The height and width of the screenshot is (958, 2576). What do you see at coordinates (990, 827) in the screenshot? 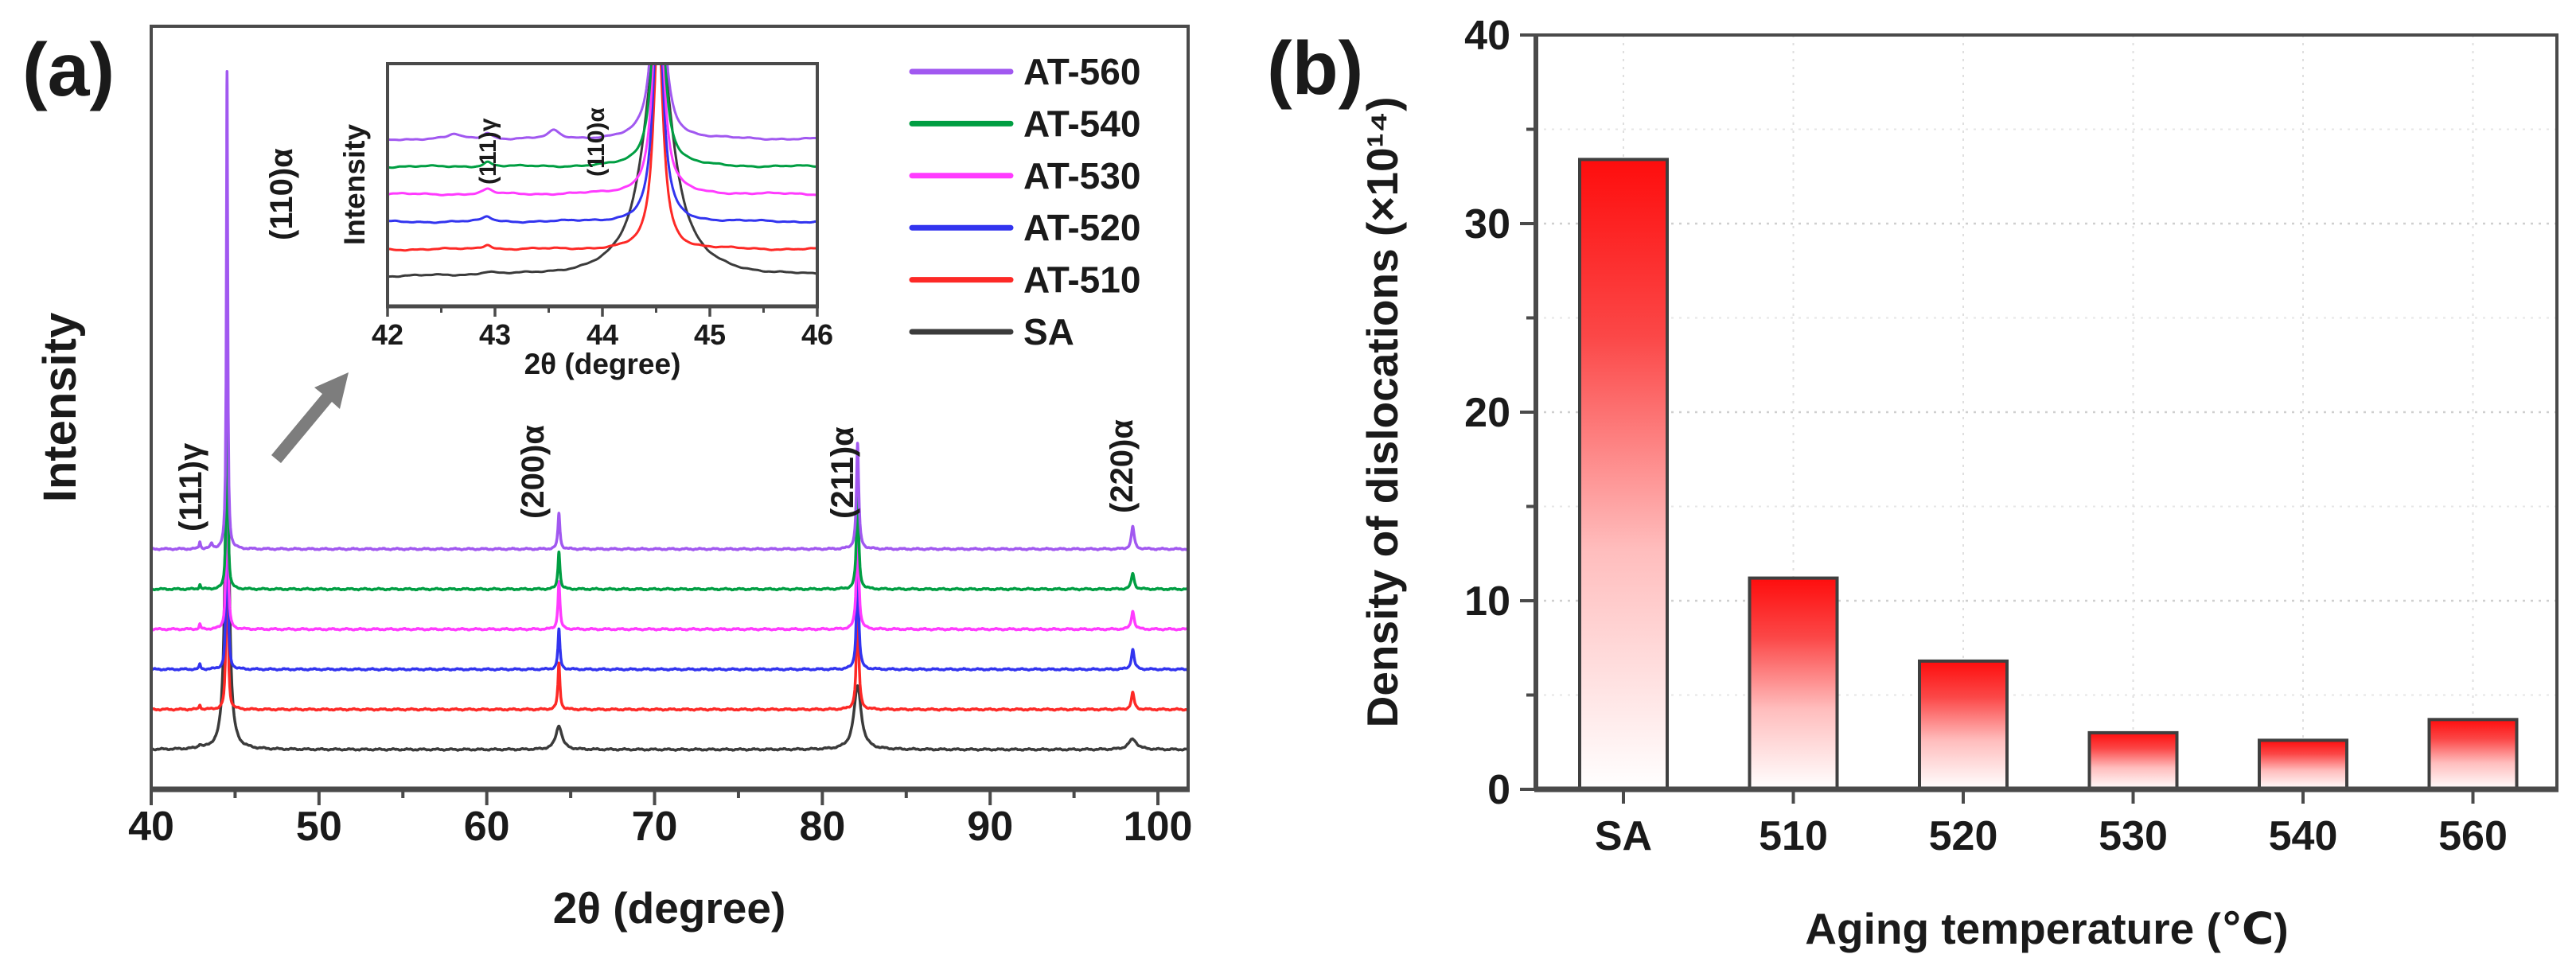
I see `x-tick-label: 90` at bounding box center [990, 827].